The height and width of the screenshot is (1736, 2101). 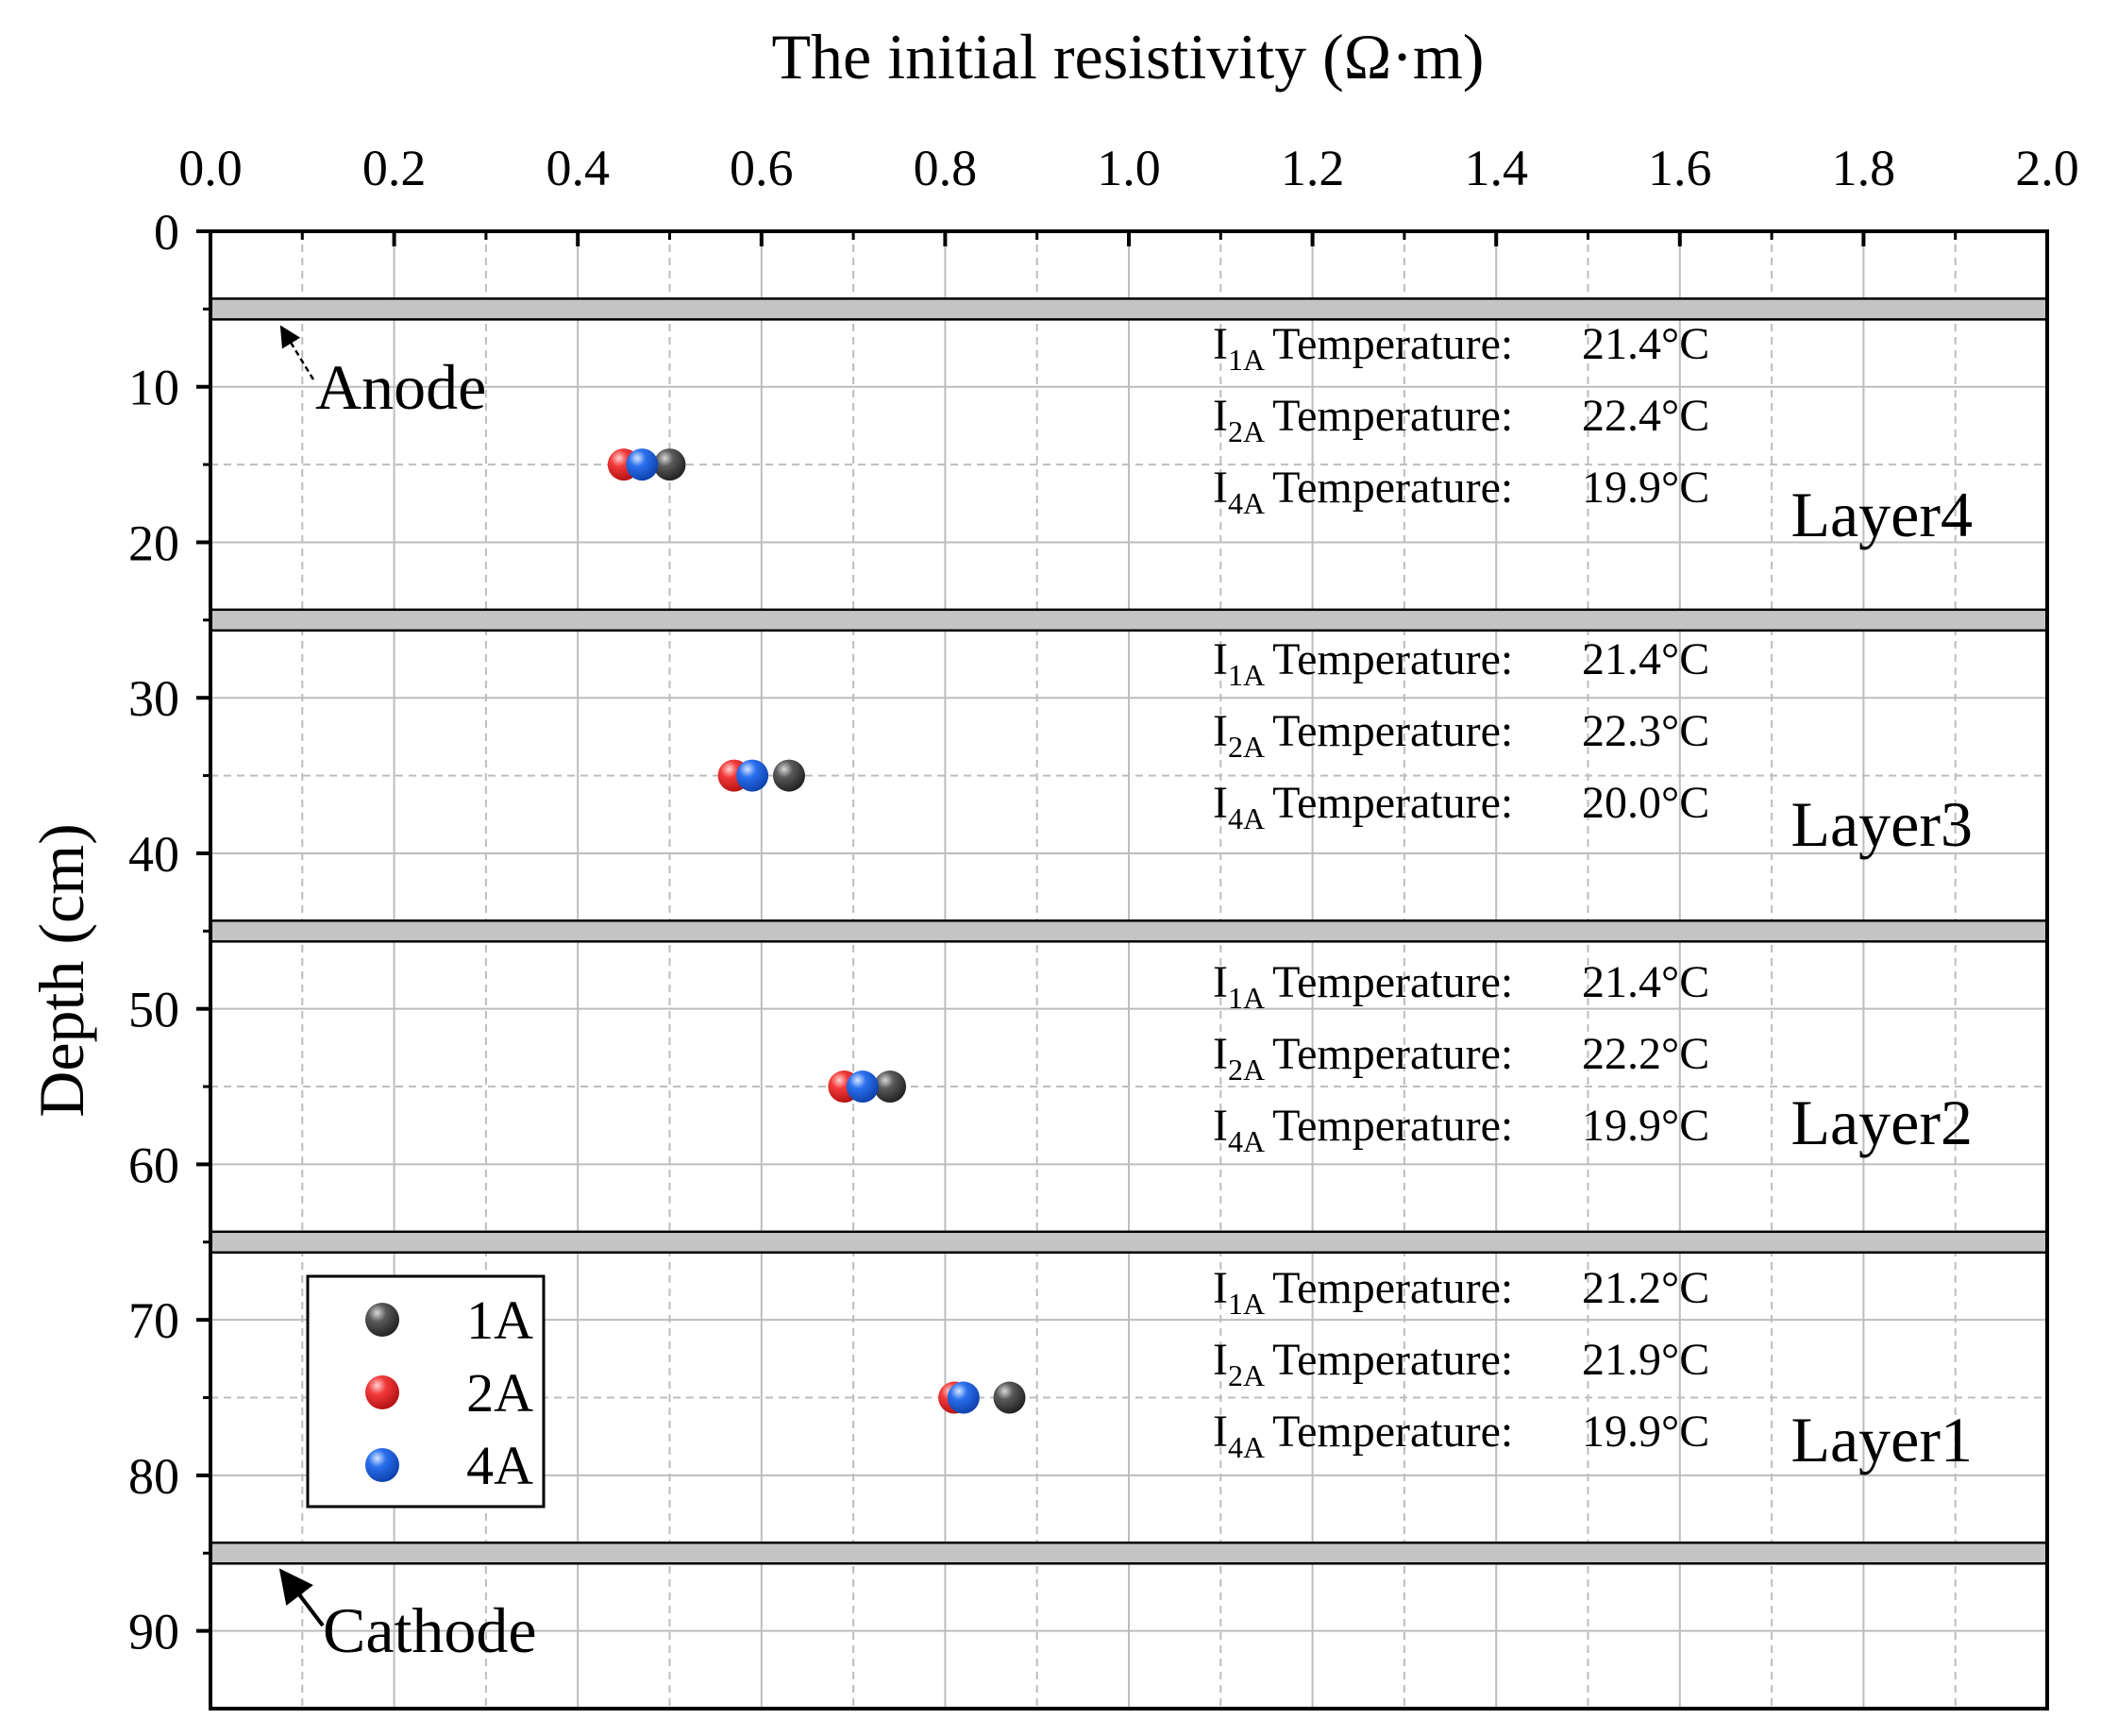 What do you see at coordinates (1881, 1439) in the screenshot?
I see `layer-name-label: Layer1` at bounding box center [1881, 1439].